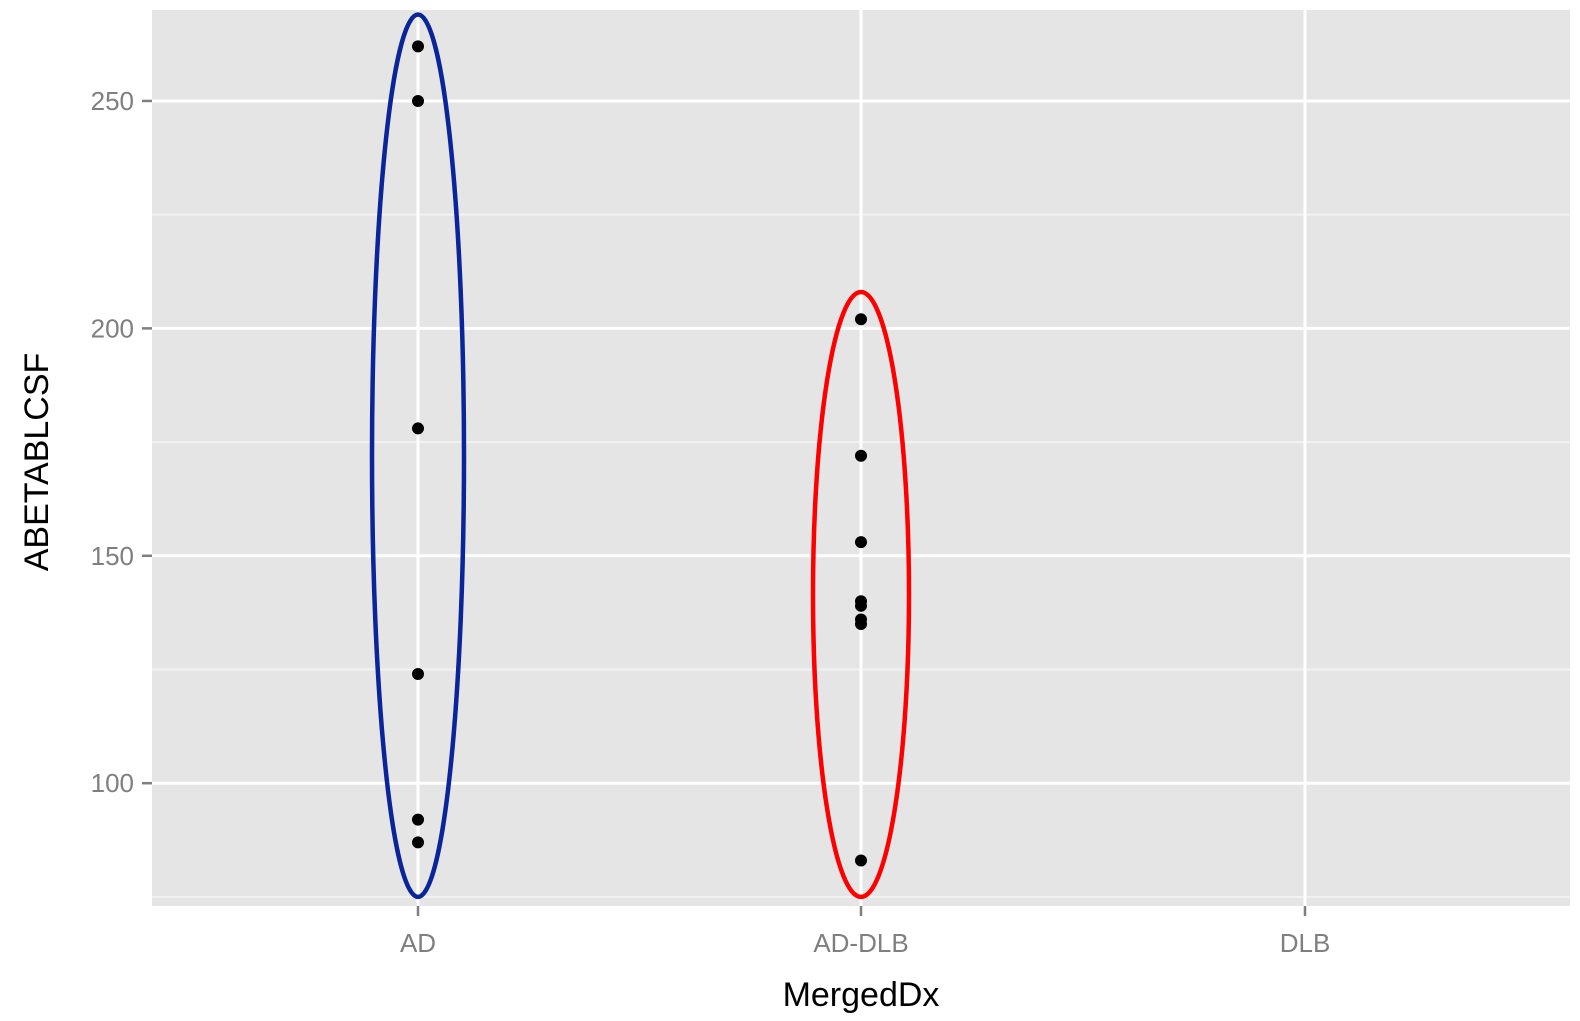 This screenshot has width=1580, height=1021. What do you see at coordinates (112, 101) in the screenshot?
I see `y-tick-label: 250` at bounding box center [112, 101].